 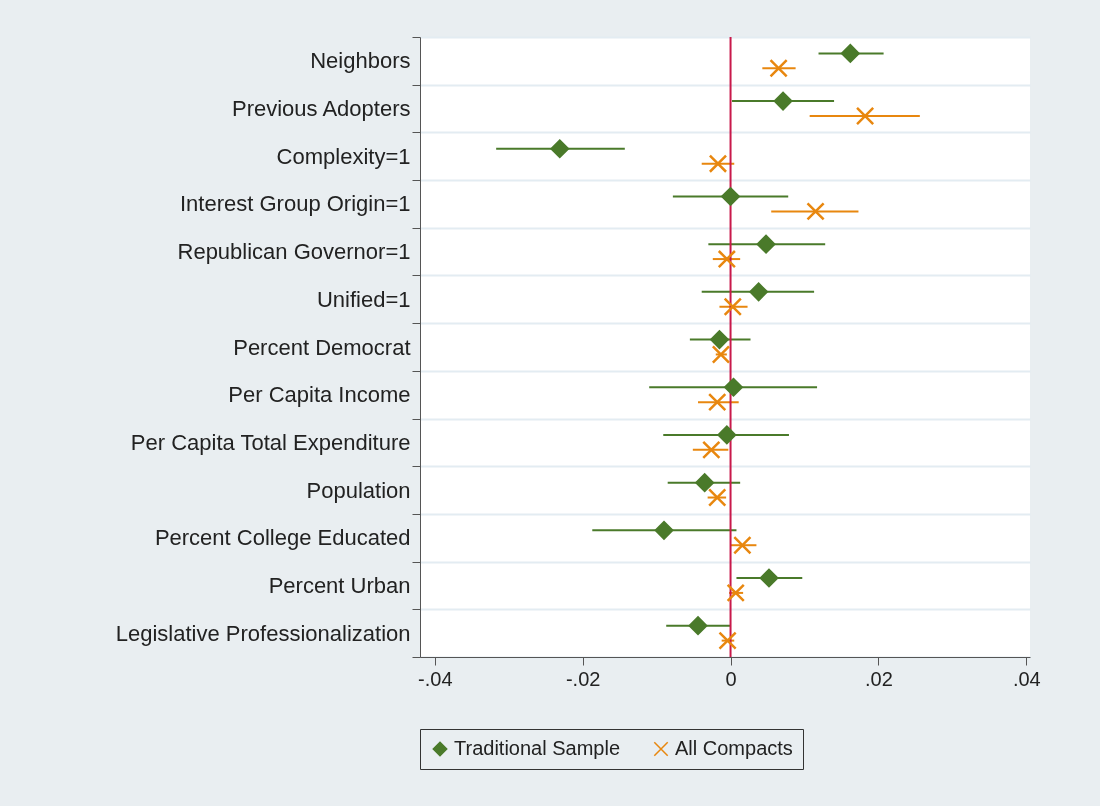 I want to click on y-tick-label: Previous Adopters, so click(x=321, y=109).